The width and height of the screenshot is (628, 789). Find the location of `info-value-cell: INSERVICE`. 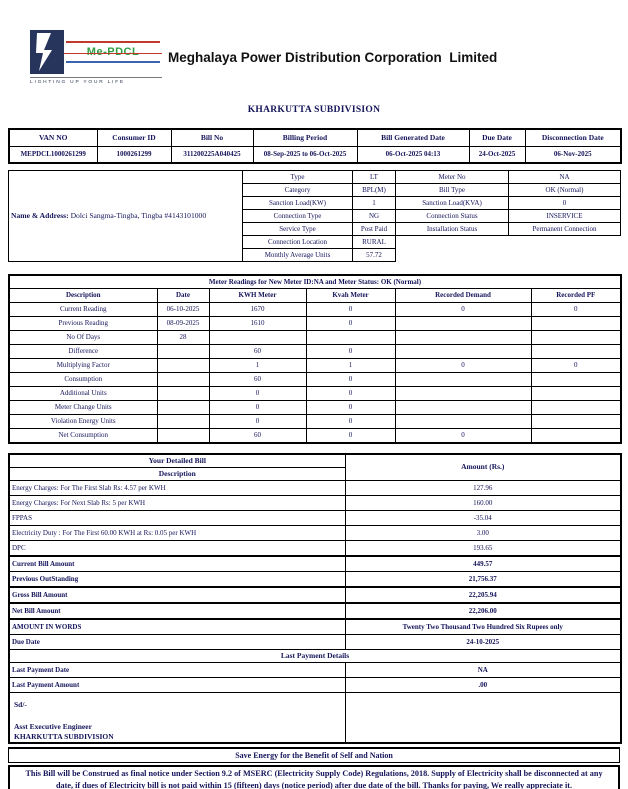

info-value-cell: INSERVICE is located at coordinates (564, 216).